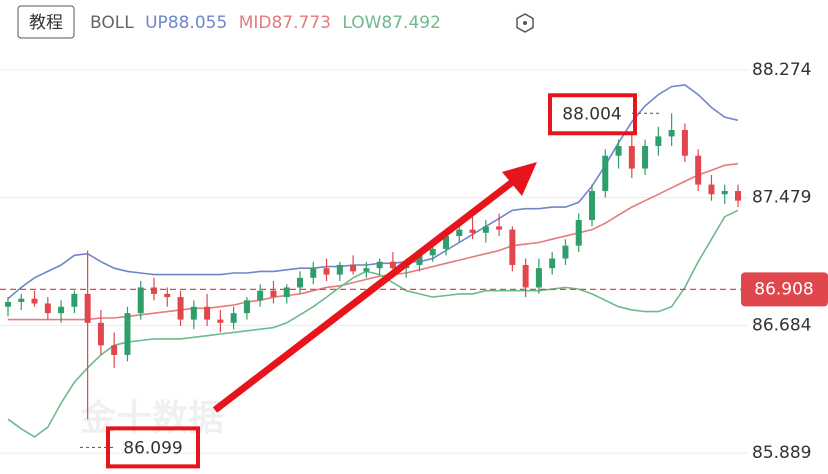 Image resolution: width=828 pixels, height=474 pixels. What do you see at coordinates (156, 23) in the screenshot?
I see `upper-label: UP` at bounding box center [156, 23].